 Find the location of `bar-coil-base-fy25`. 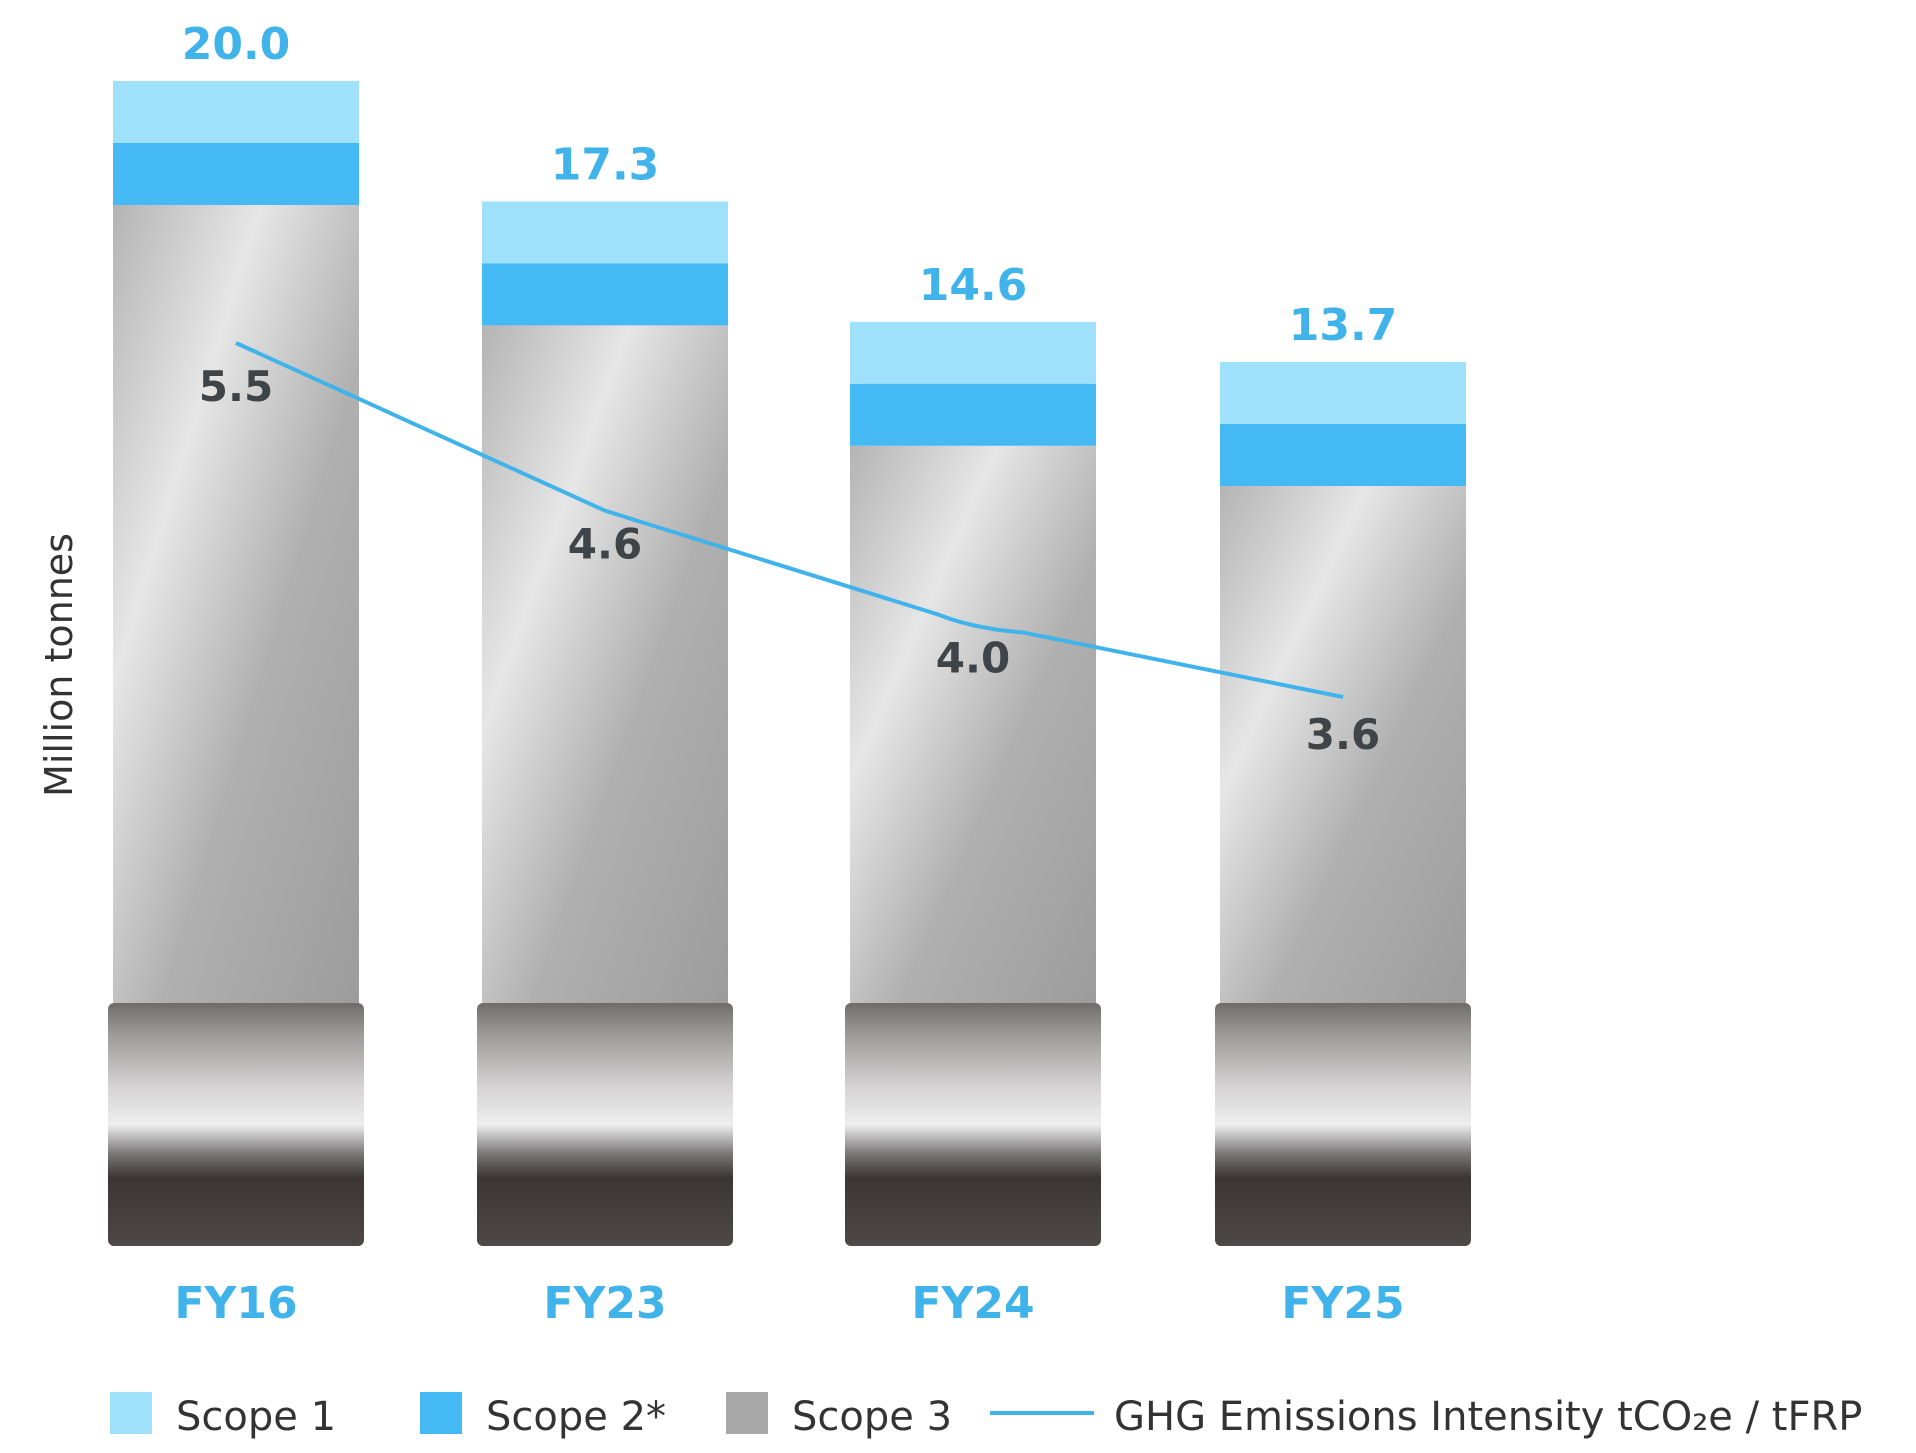

bar-coil-base-fy25 is located at coordinates (1343, 1124).